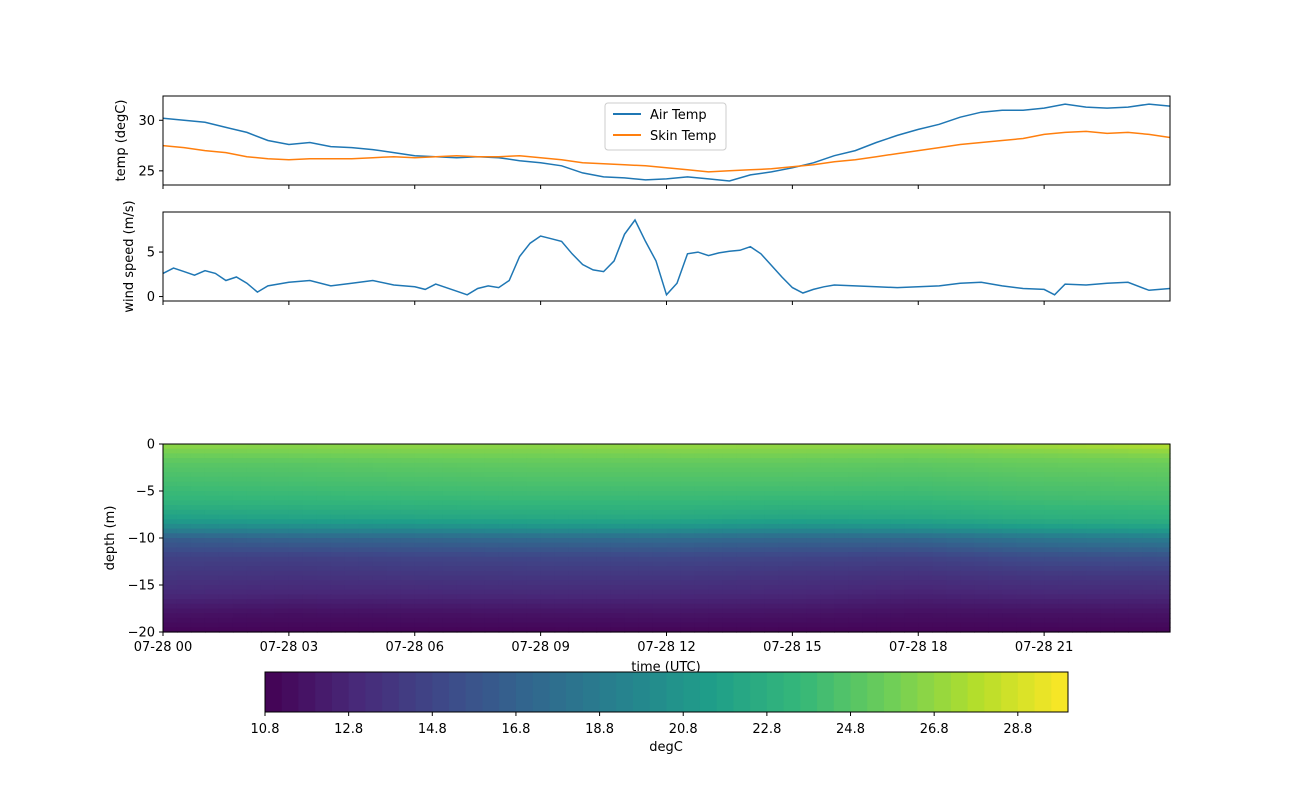 The width and height of the screenshot is (1300, 800). What do you see at coordinates (708, 692) in the screenshot?
I see `colorbar-band` at bounding box center [708, 692].